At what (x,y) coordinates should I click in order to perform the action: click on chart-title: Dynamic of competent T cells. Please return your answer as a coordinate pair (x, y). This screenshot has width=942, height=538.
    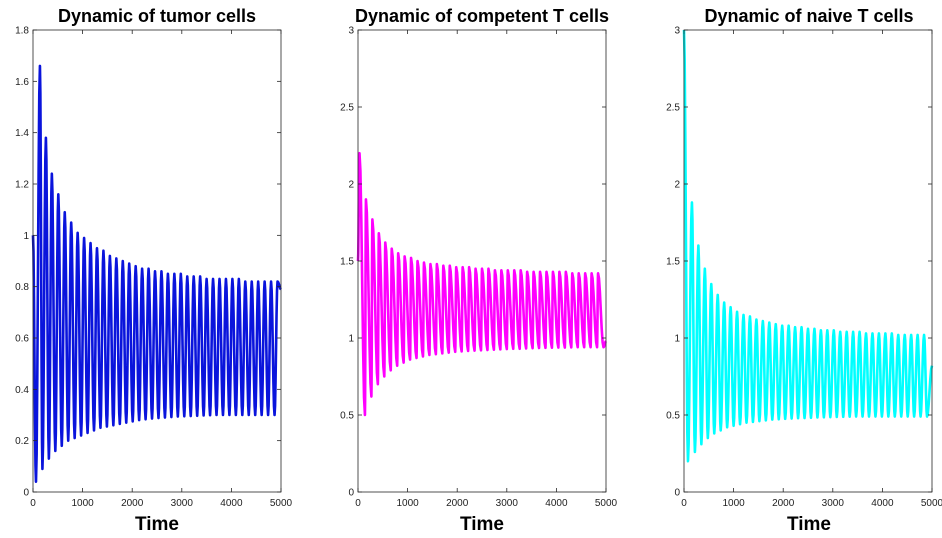
    Looking at the image, I should click on (482, 16).